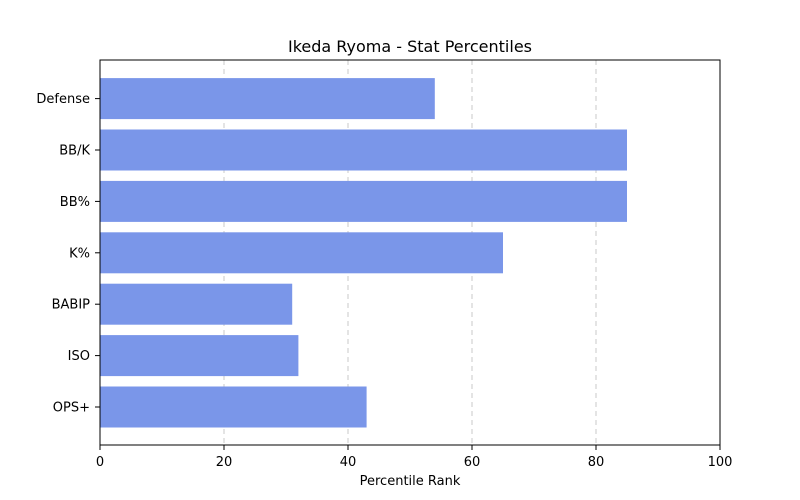  Describe the element at coordinates (472, 462) in the screenshot. I see `x-tick-label: 60` at that location.